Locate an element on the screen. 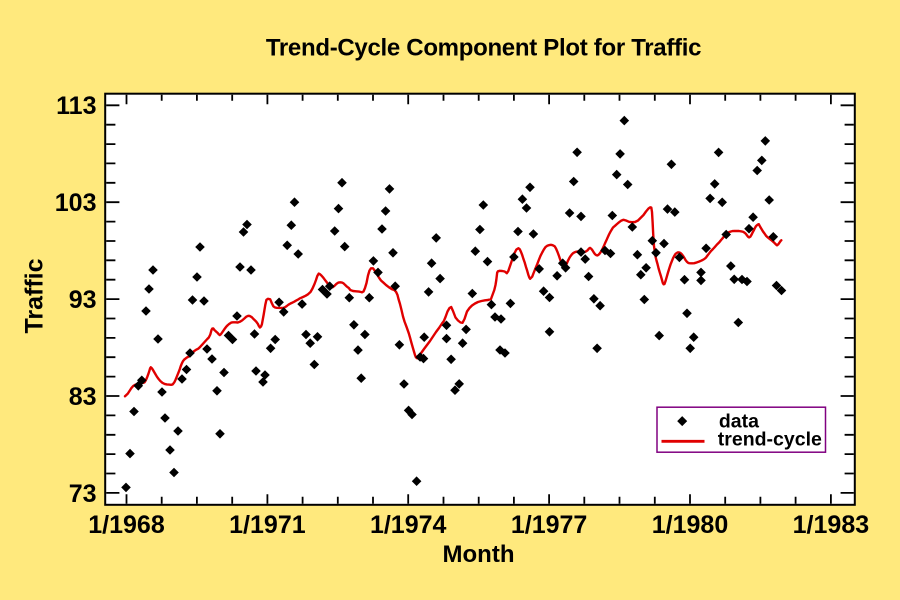 The width and height of the screenshot is (900, 600). svg-text: 113 is located at coordinates (76, 106).